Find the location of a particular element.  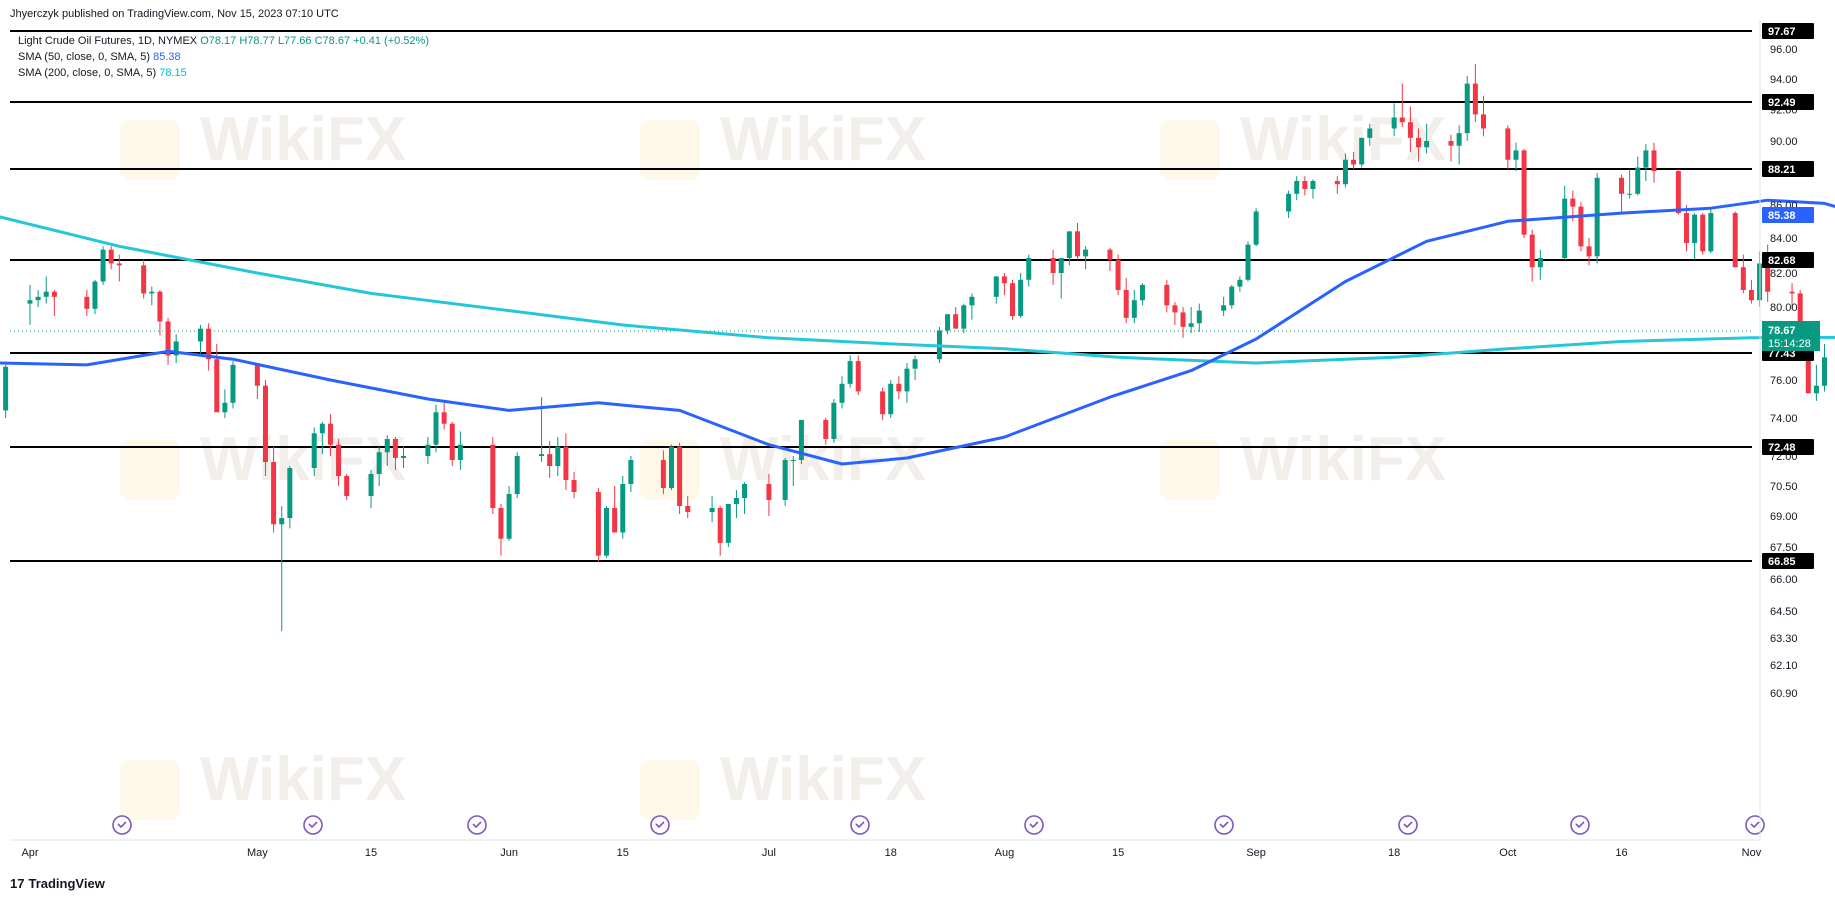

time-tick-label: 16 is located at coordinates (1621, 853).